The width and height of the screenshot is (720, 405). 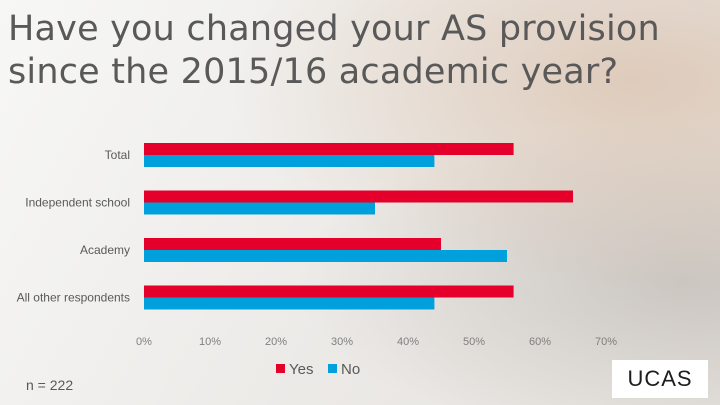 I want to click on category-label: Independent school, so click(x=77, y=203).